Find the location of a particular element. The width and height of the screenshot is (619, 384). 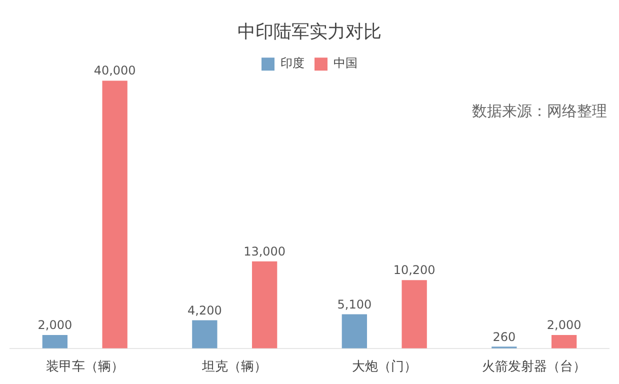

legend-label: 中国 is located at coordinates (346, 63).